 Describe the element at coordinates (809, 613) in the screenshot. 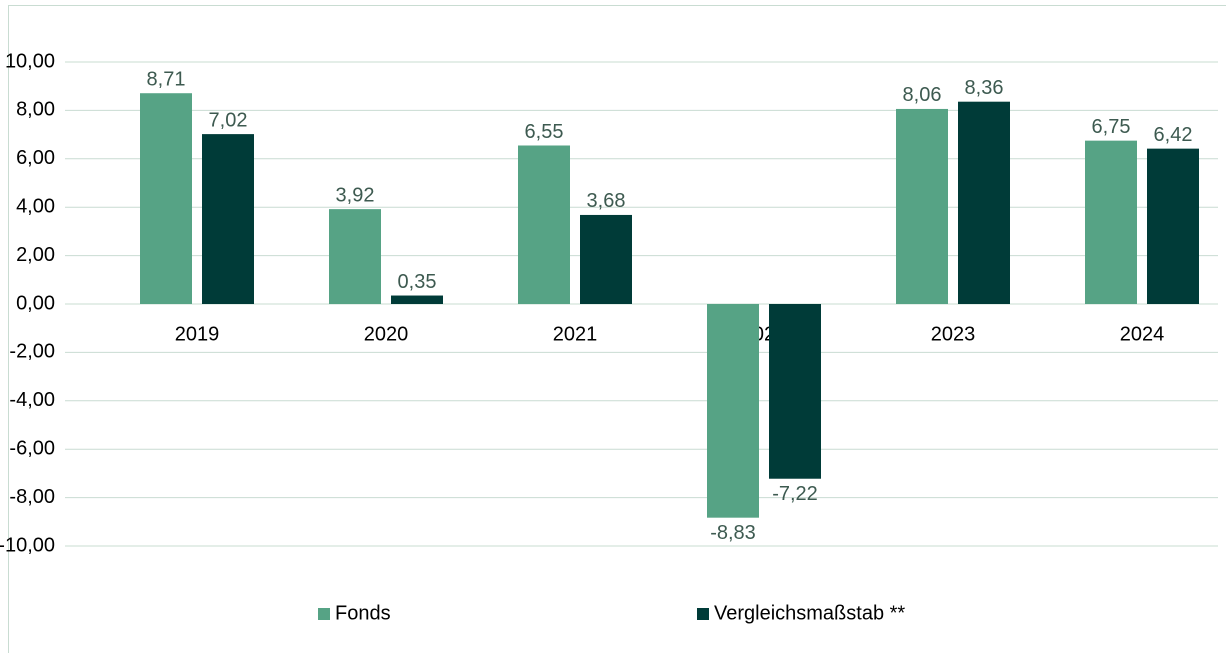

I see `legend-label: Vergleichsmaßstab **` at that location.